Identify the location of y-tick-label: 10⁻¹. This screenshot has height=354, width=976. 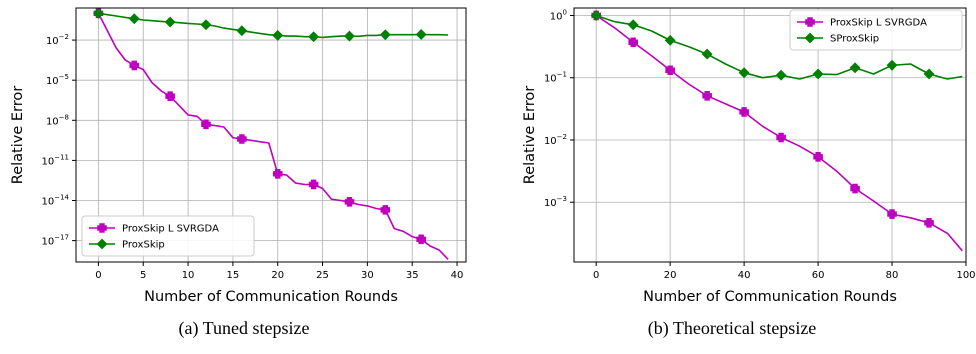
(555, 78).